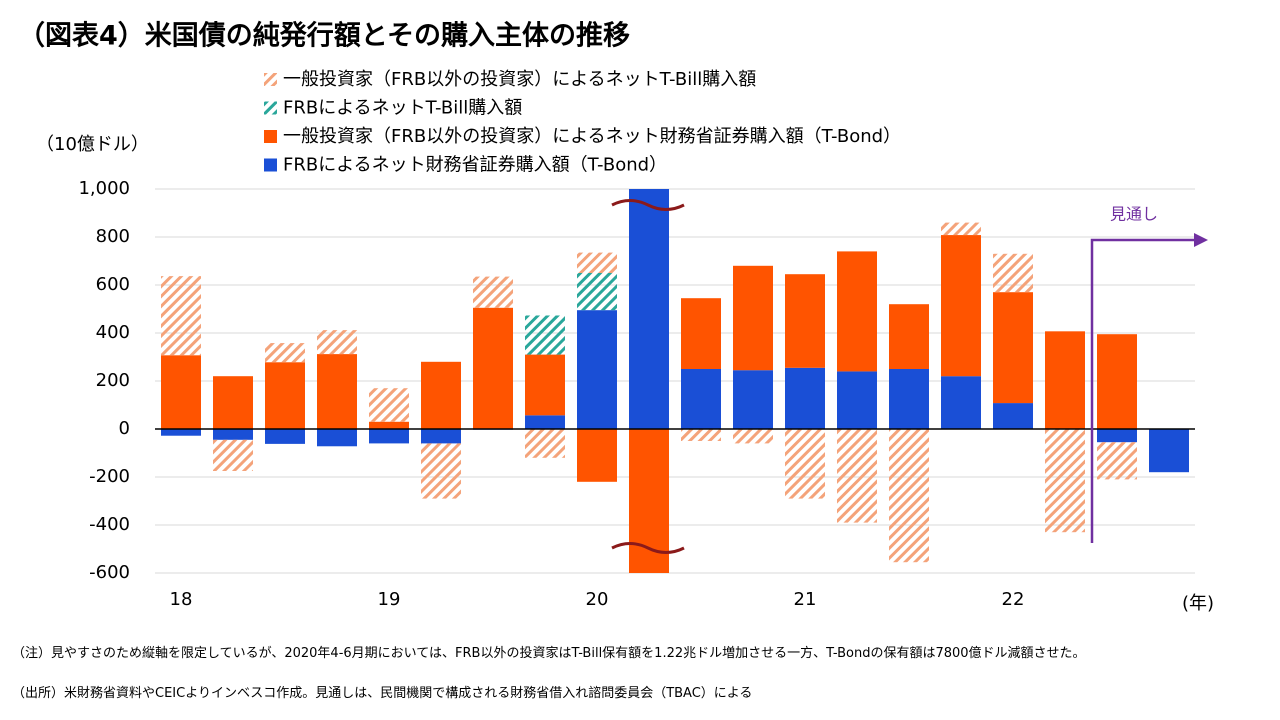 This screenshot has height=720, width=1280. I want to click on annotation: 見通し, so click(1134, 214).